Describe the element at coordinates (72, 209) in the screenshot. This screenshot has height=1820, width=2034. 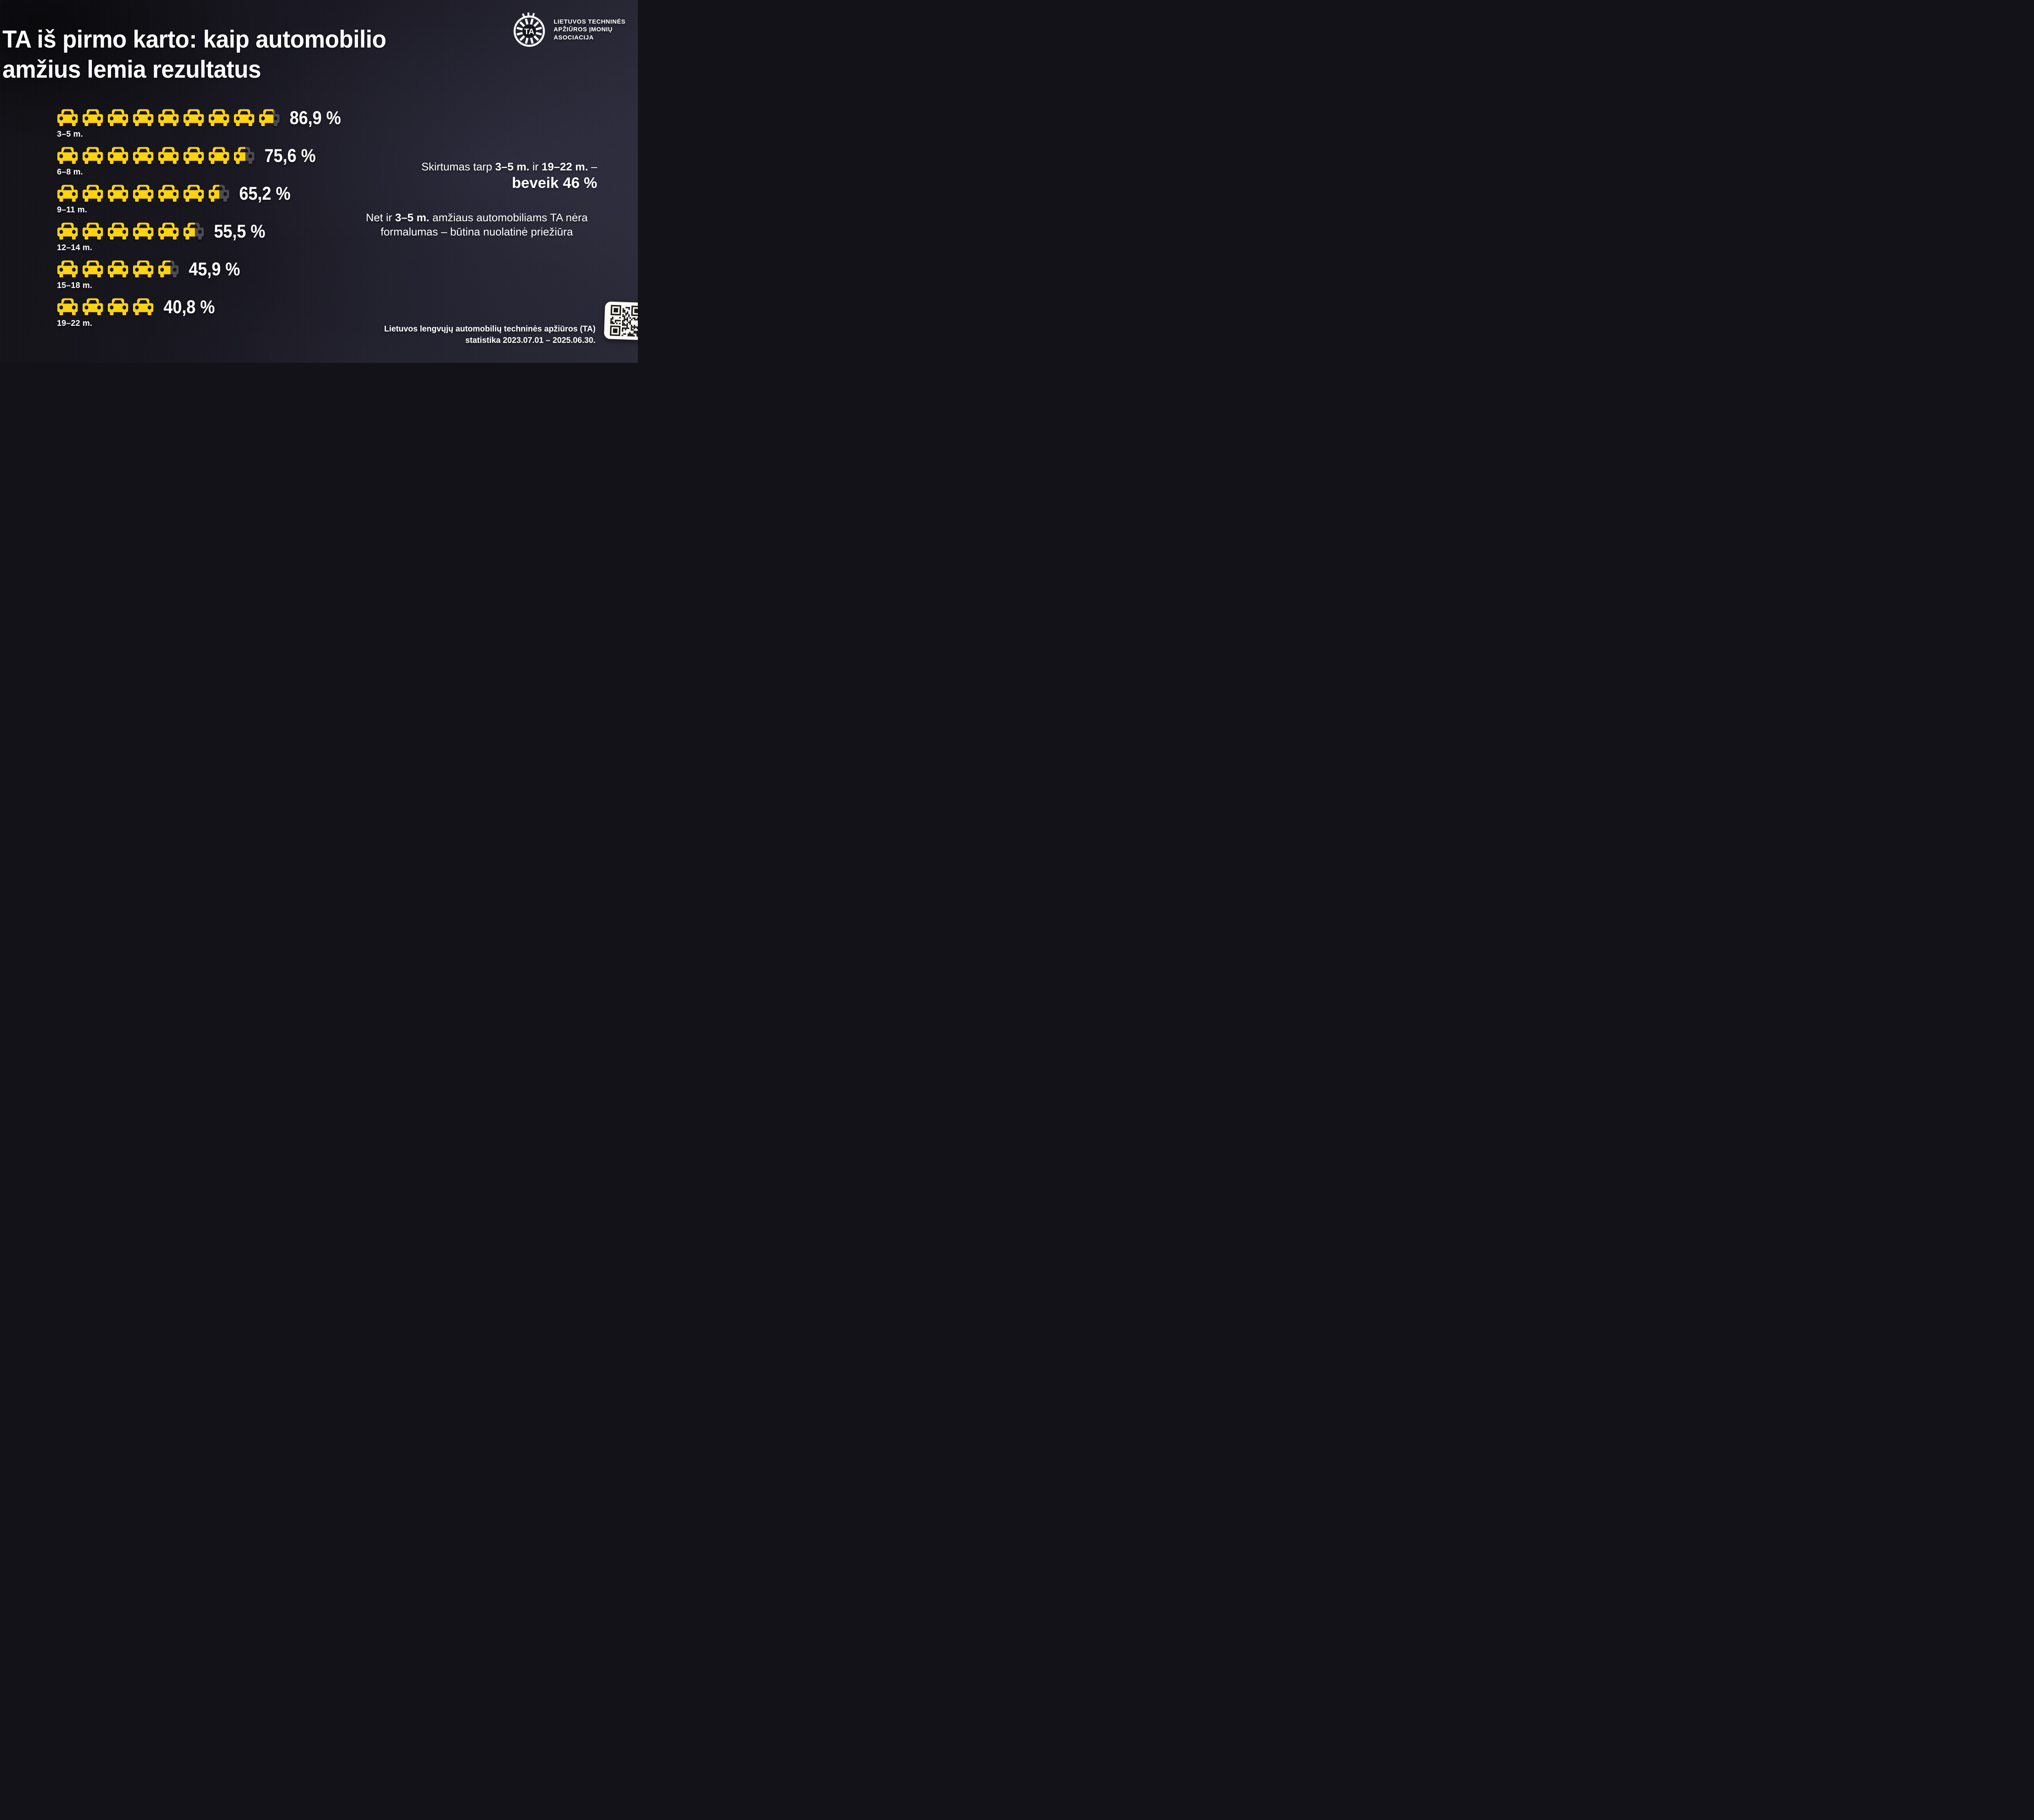
I see `row-label: 9–11 m.` at that location.